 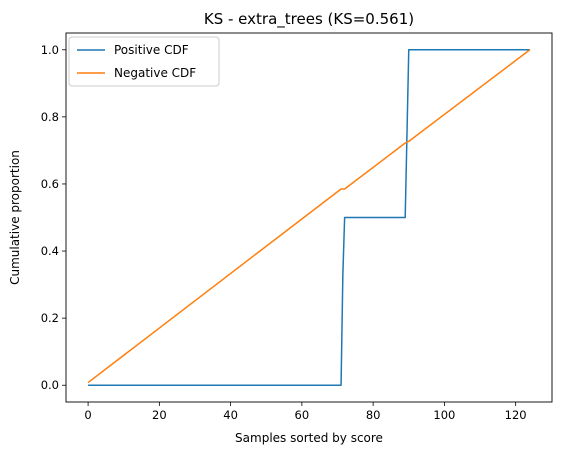 I want to click on y-tick-label: 0.8, so click(x=50, y=117).